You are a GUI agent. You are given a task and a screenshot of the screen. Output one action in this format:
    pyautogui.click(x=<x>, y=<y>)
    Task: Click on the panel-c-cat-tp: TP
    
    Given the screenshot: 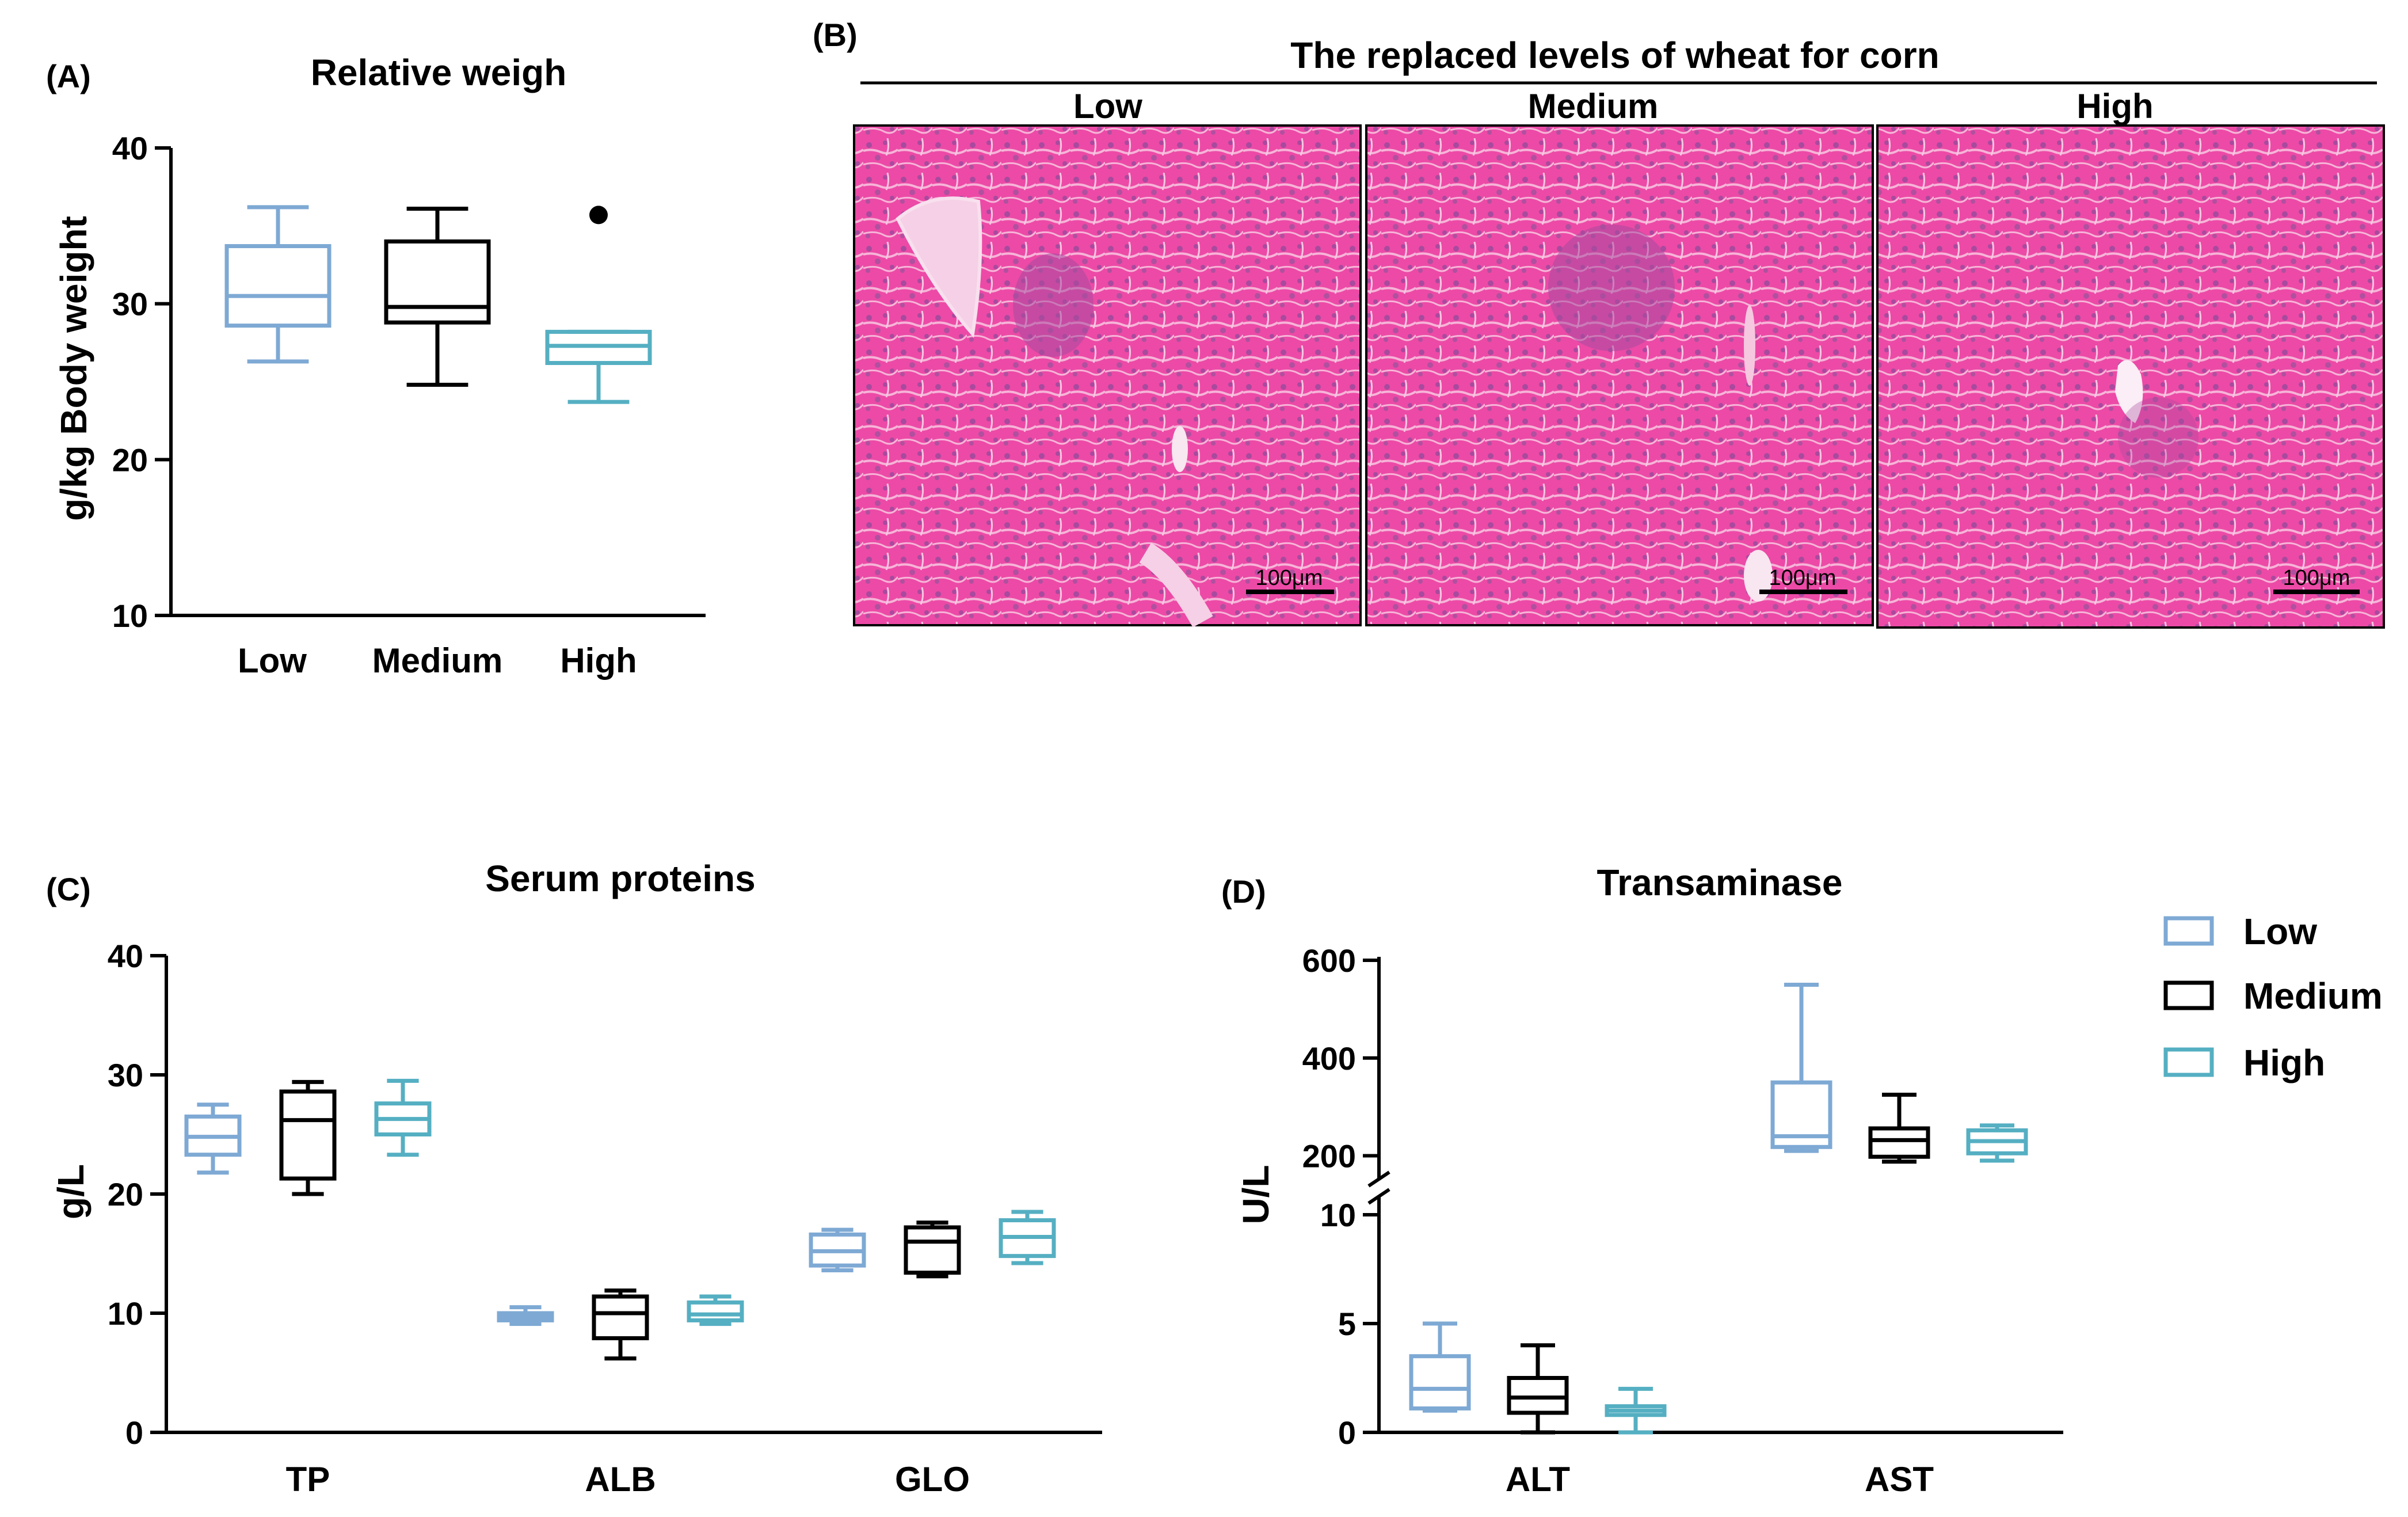 What is the action you would take?
    pyautogui.click(x=308, y=1479)
    